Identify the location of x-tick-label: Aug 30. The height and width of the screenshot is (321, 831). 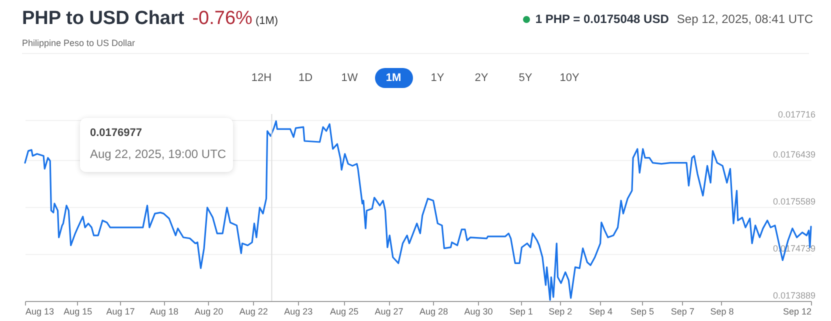
(478, 311).